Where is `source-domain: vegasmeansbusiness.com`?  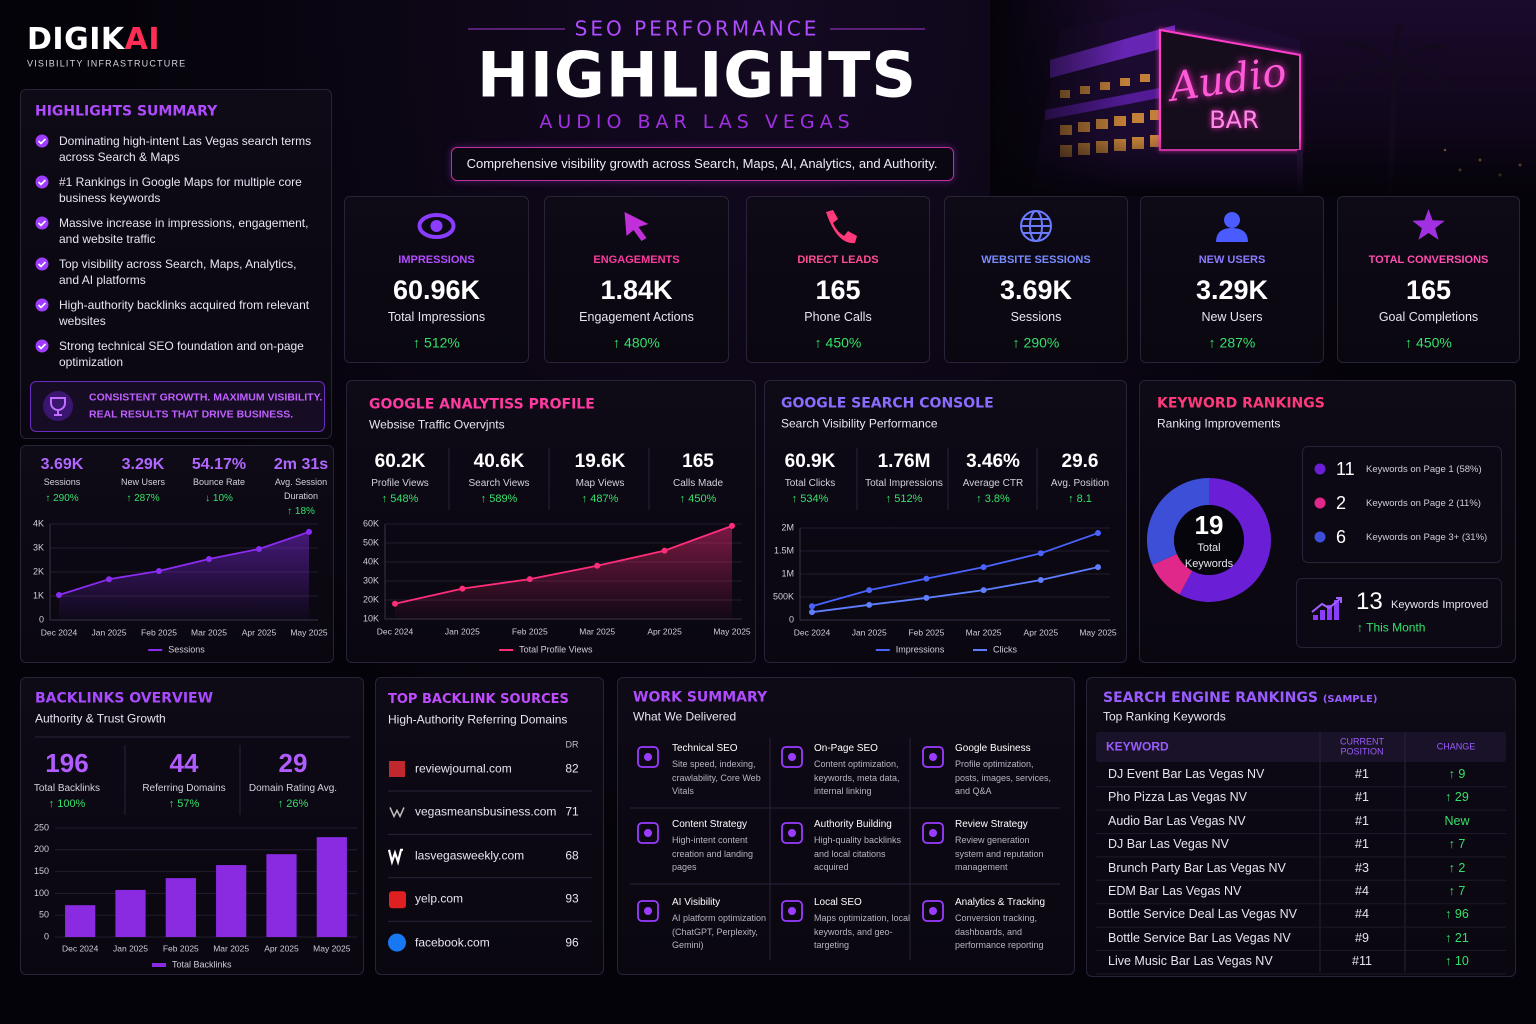 source-domain: vegasmeansbusiness.com is located at coordinates (486, 811).